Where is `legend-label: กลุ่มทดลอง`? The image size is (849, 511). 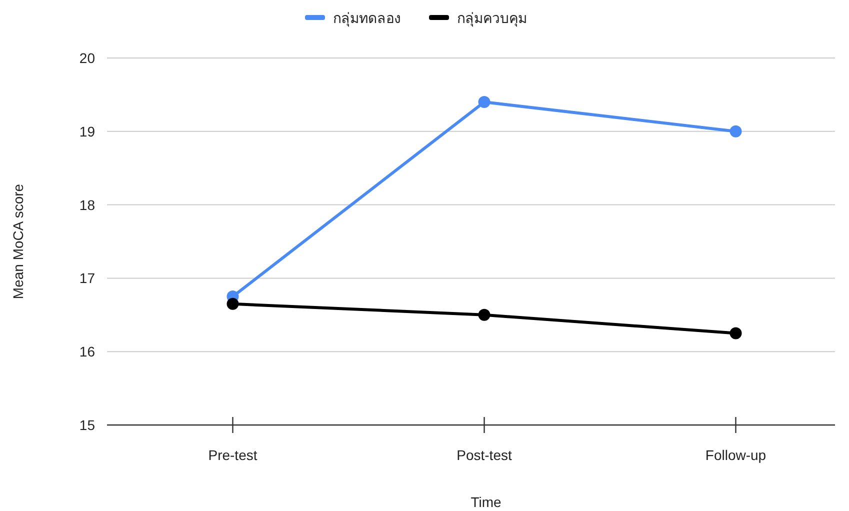 legend-label: กลุ่มทดลอง is located at coordinates (367, 18).